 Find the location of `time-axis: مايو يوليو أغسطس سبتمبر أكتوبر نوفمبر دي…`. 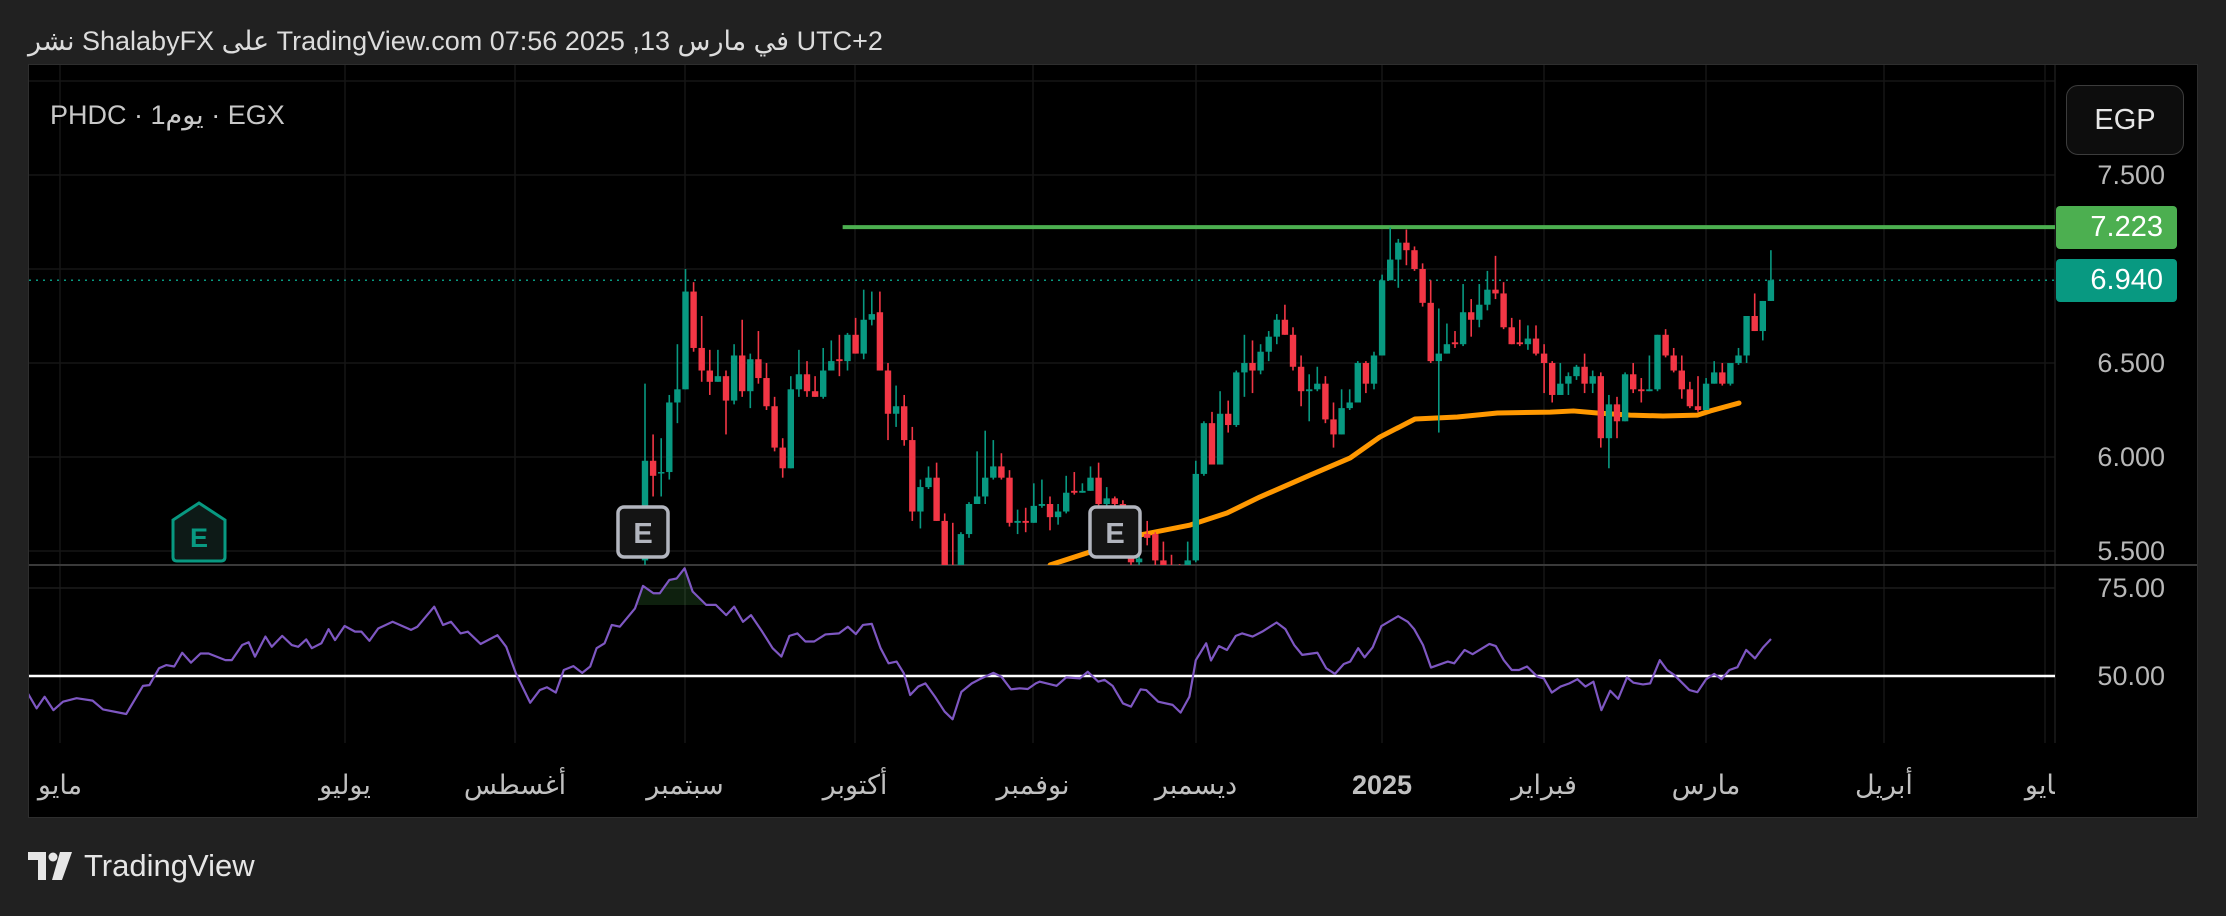

time-axis: مايو يوليو أغسطس سبتمبر أكتوبر نوفمبر دي… is located at coordinates (1041, 785).